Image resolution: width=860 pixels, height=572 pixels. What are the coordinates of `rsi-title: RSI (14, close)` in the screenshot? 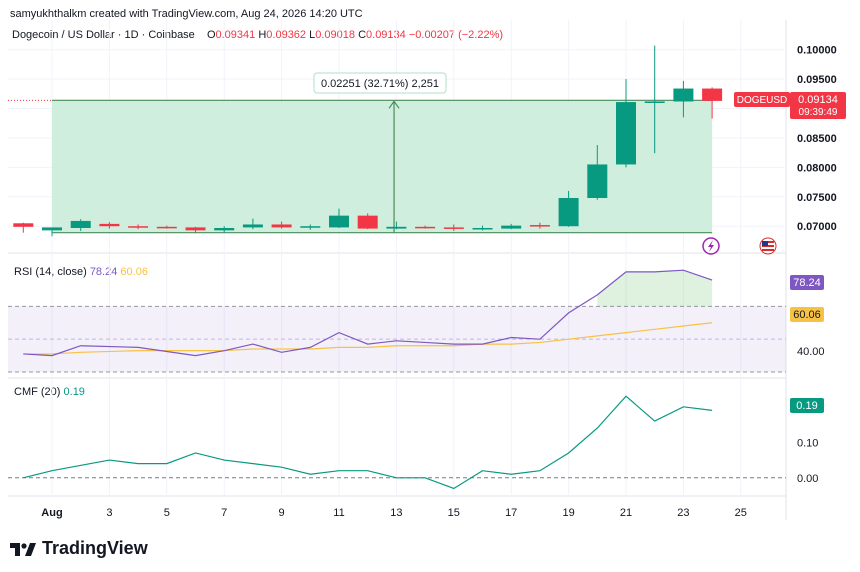 It's located at (50, 272).